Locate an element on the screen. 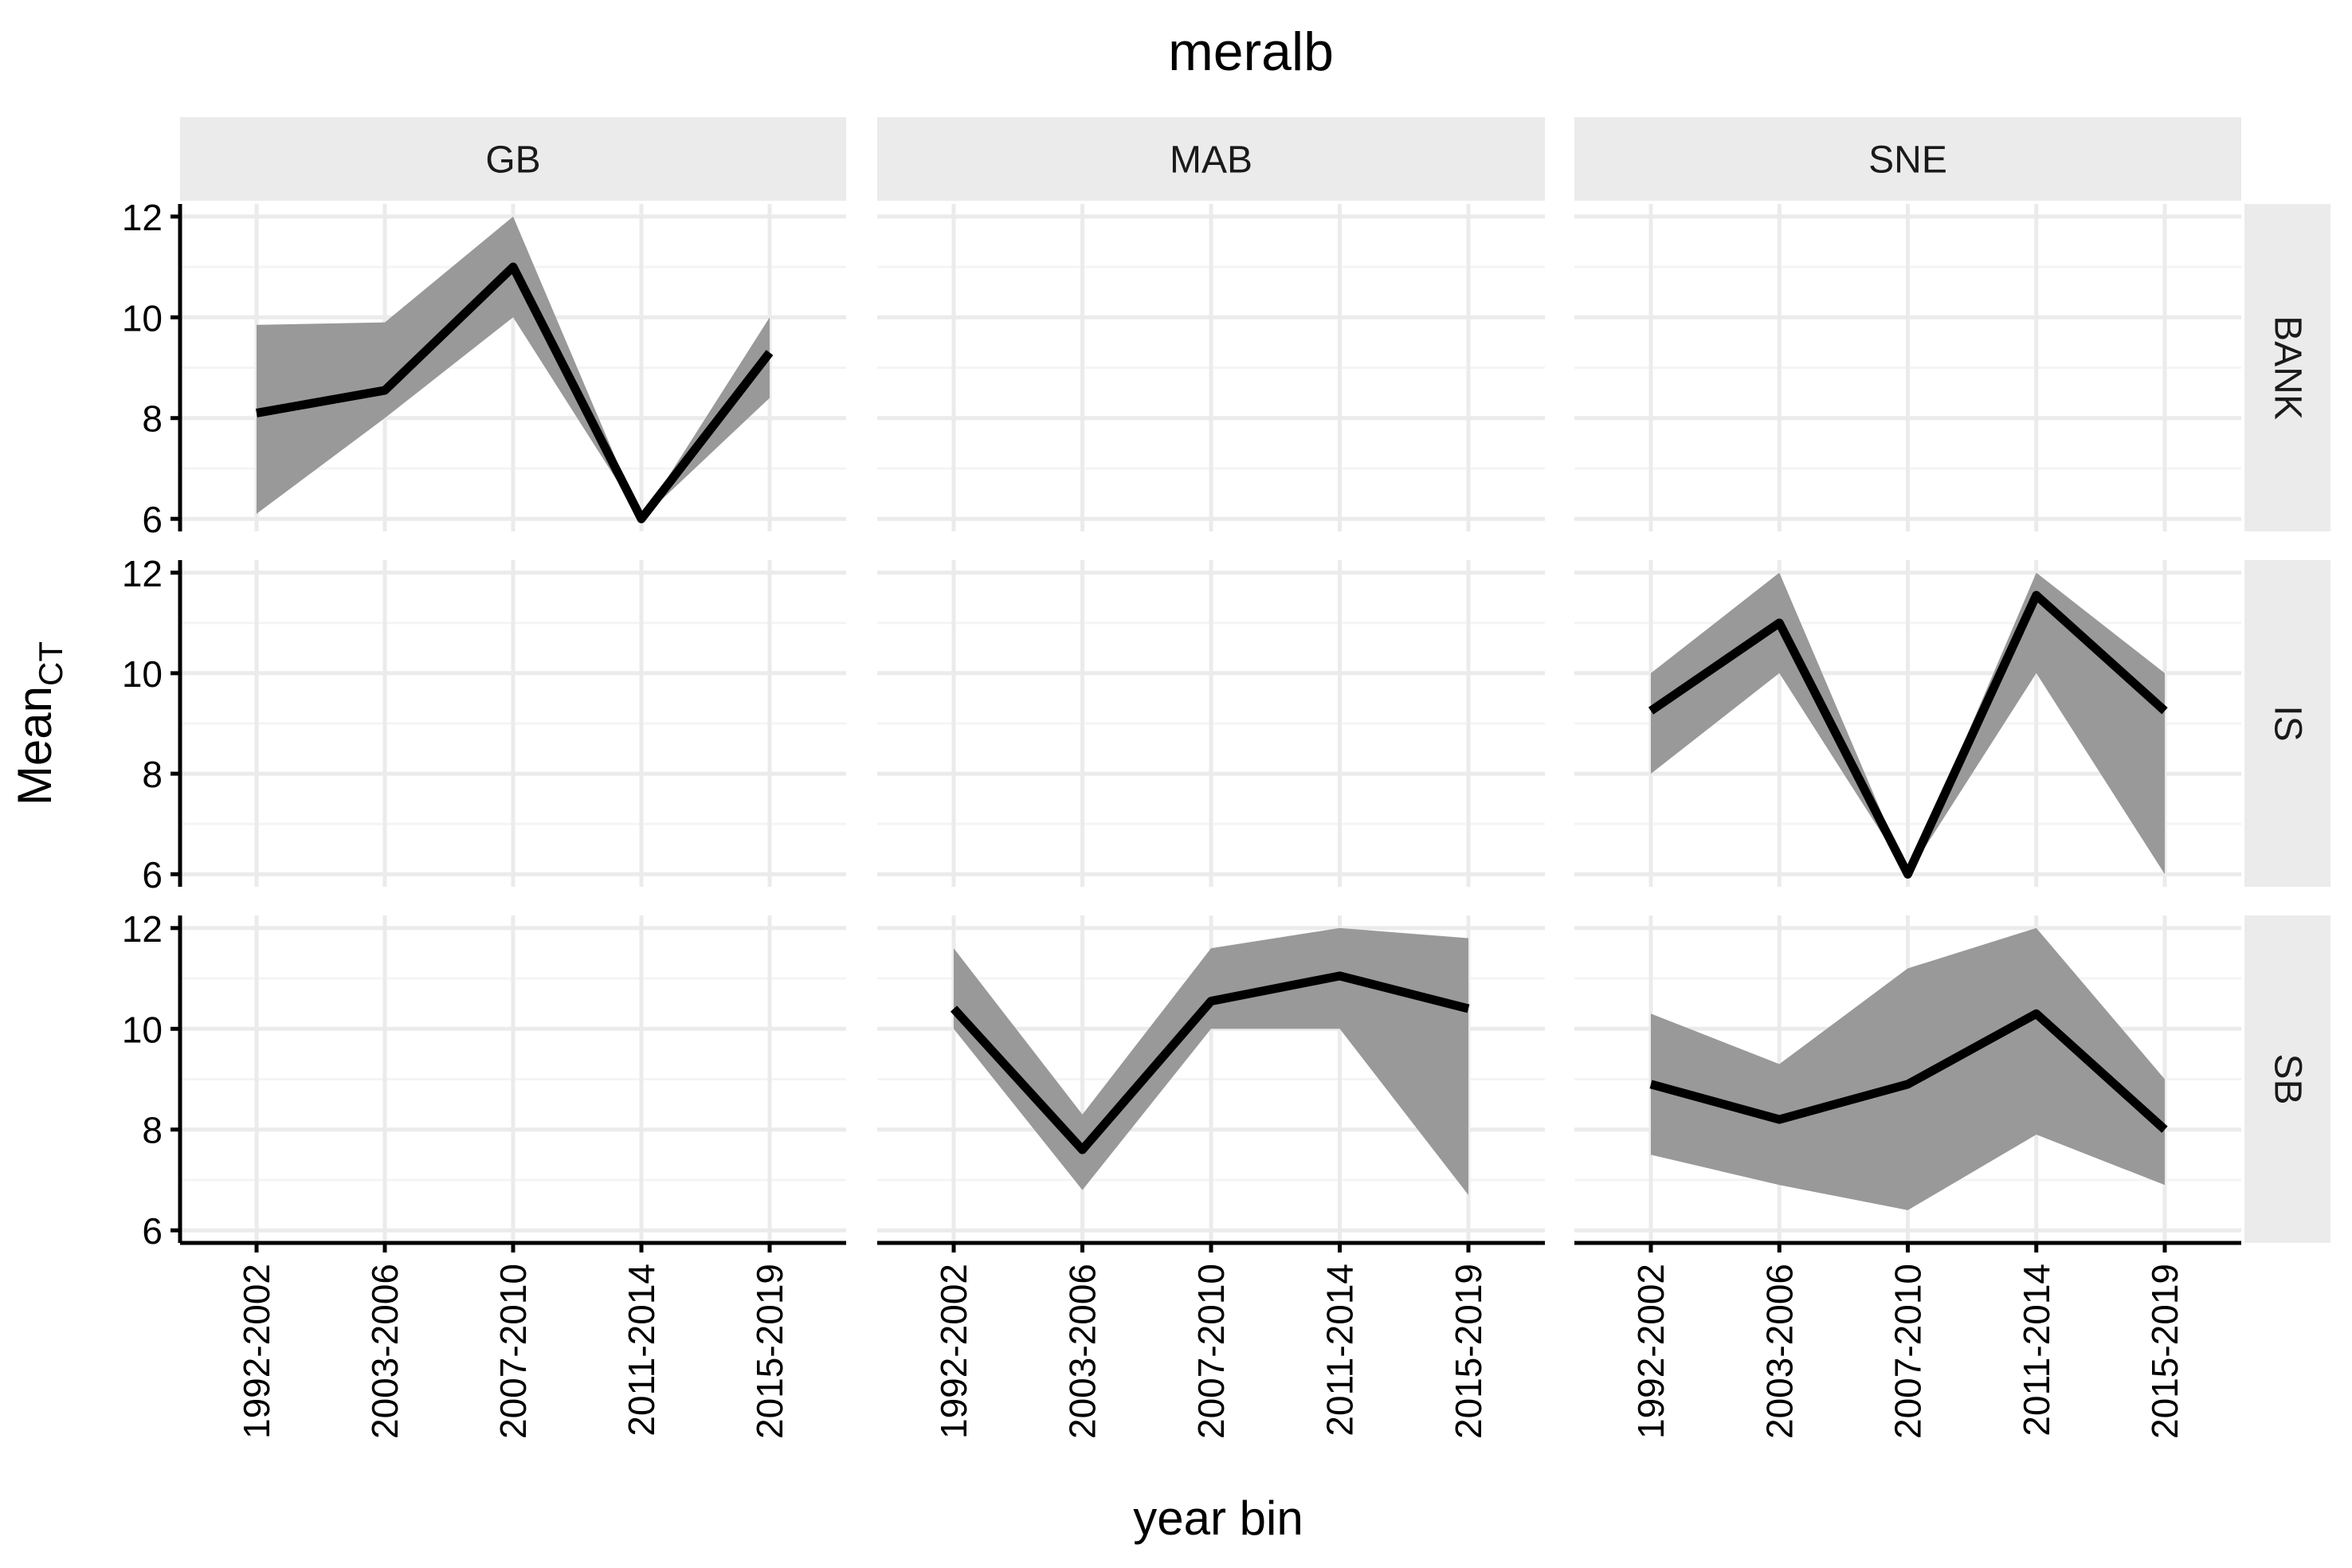  strip-label-is: IS is located at coordinates (2288, 723).